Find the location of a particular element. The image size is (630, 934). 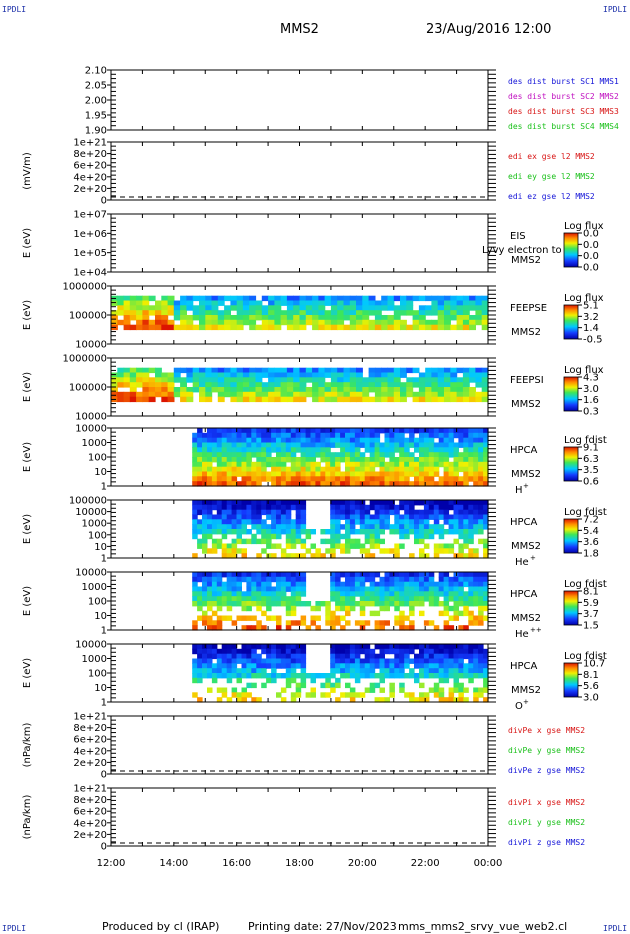

datetime-title: 23/Aug/2016 12:00 is located at coordinates (489, 29).